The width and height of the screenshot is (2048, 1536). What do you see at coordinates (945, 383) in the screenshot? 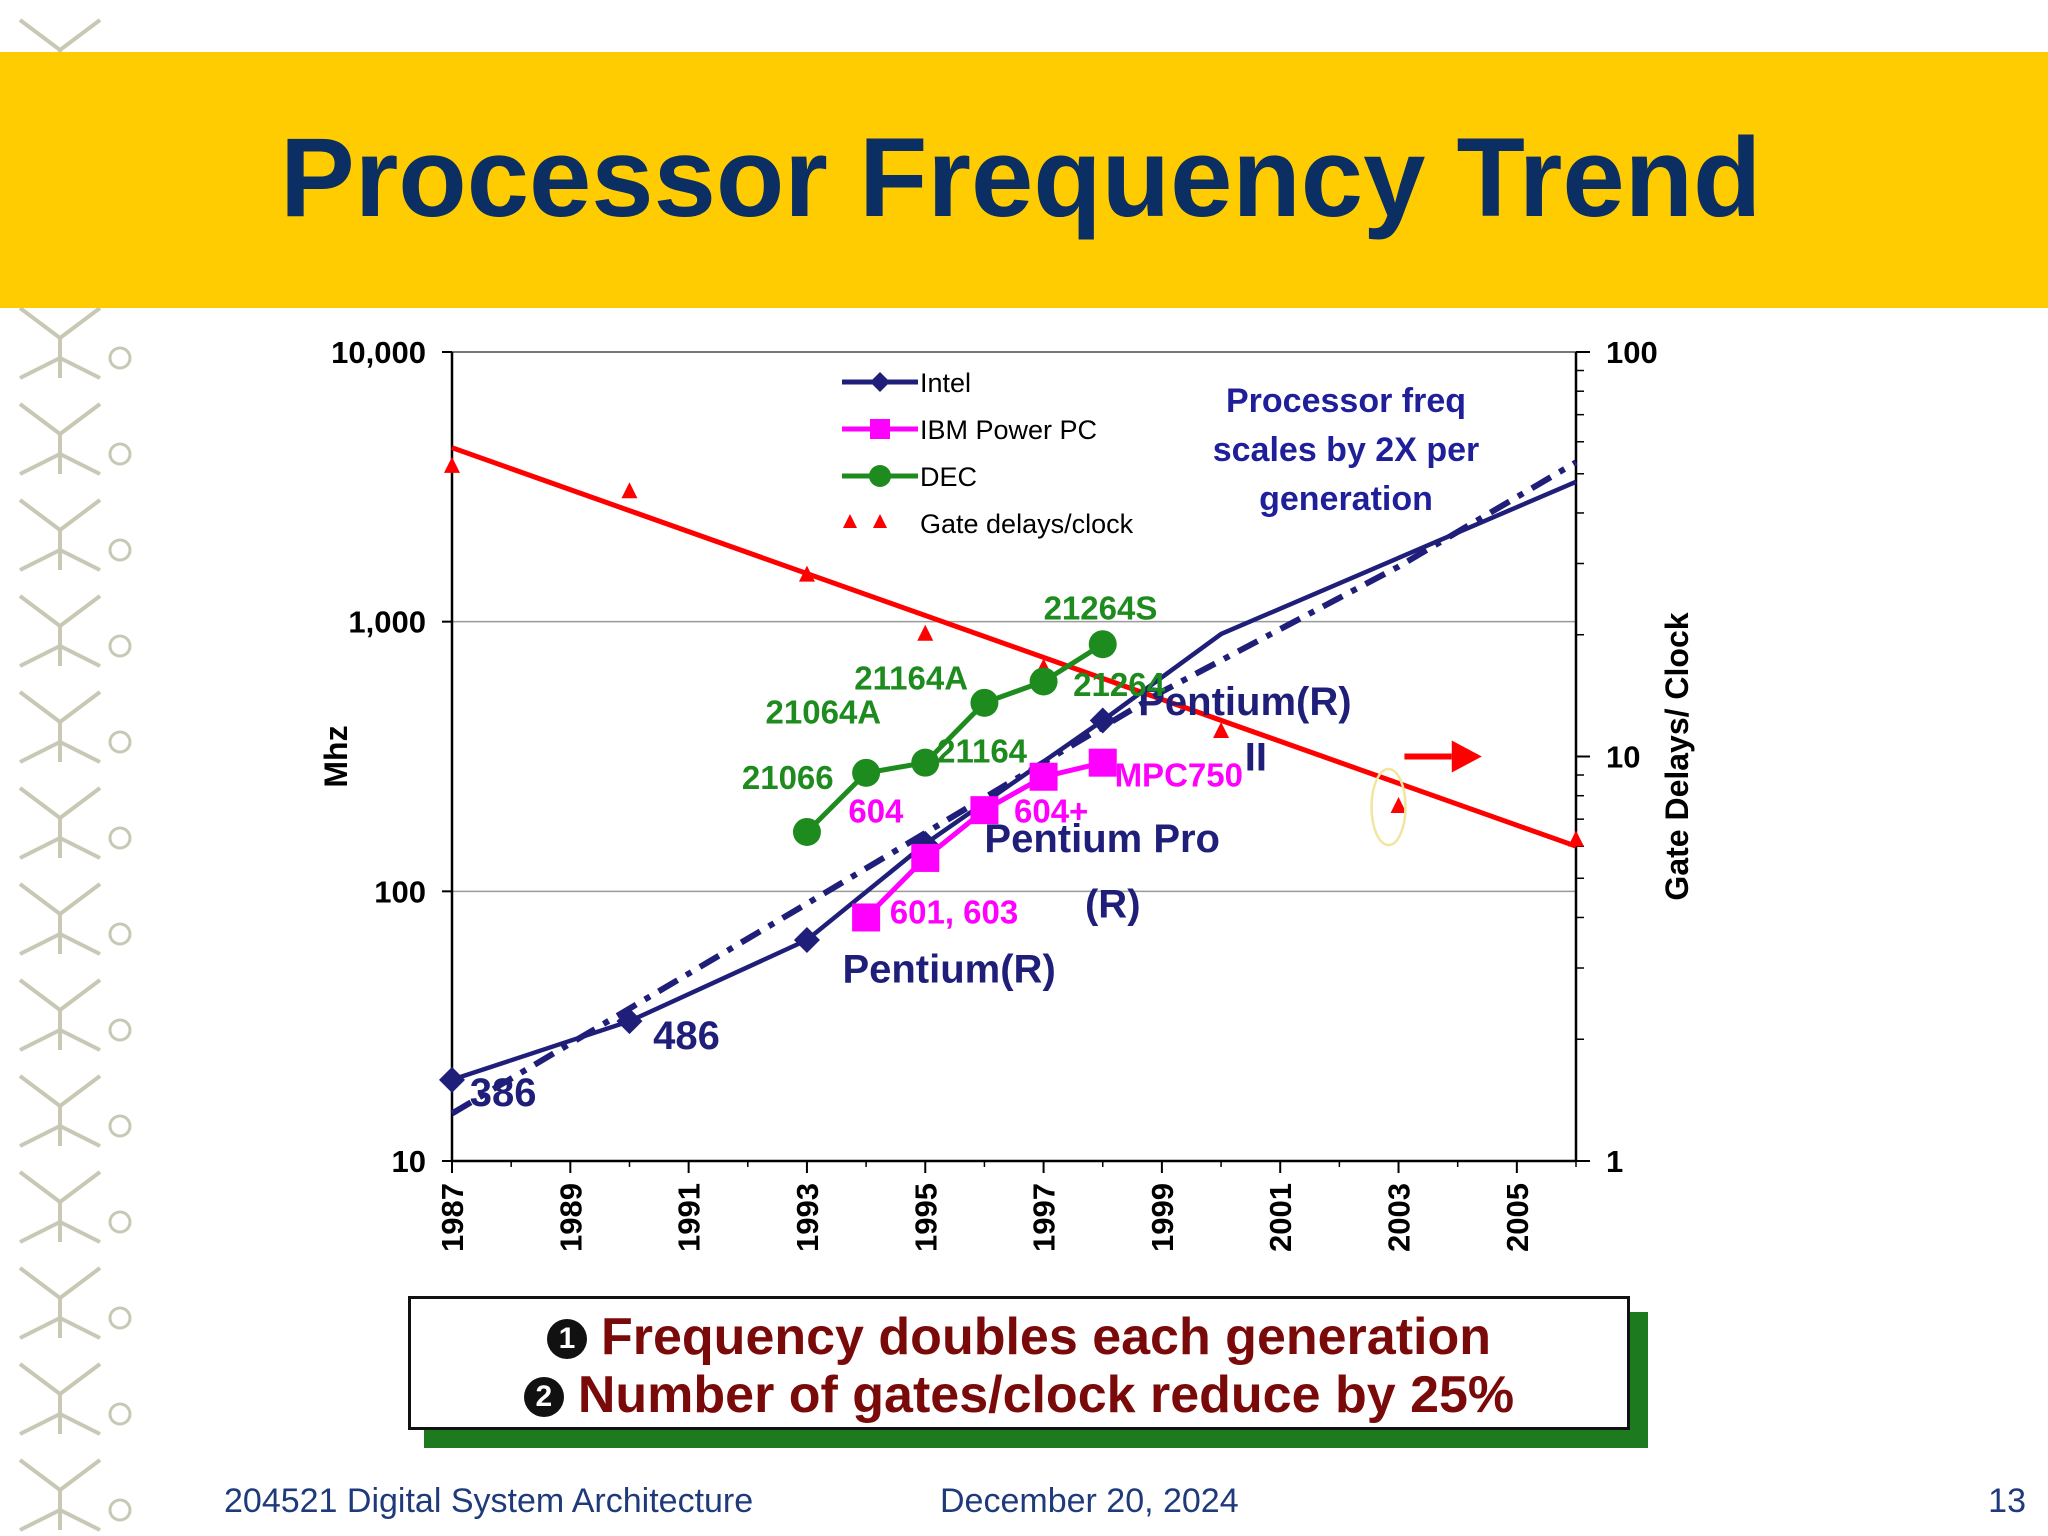
I see `legend-label: Intel` at bounding box center [945, 383].